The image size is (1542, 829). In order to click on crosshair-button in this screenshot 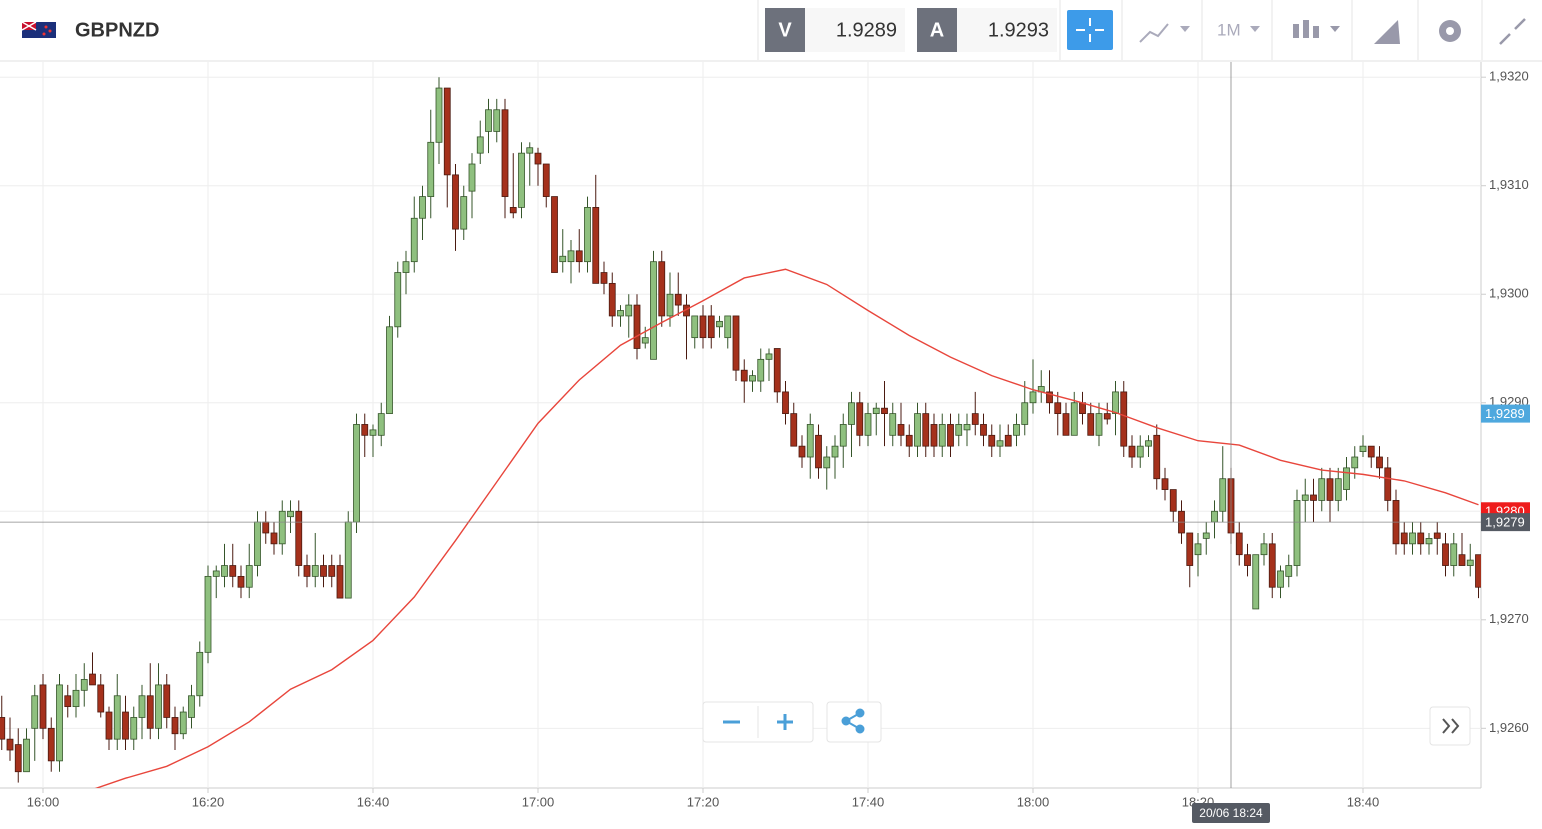, I will do `click(1090, 30)`.